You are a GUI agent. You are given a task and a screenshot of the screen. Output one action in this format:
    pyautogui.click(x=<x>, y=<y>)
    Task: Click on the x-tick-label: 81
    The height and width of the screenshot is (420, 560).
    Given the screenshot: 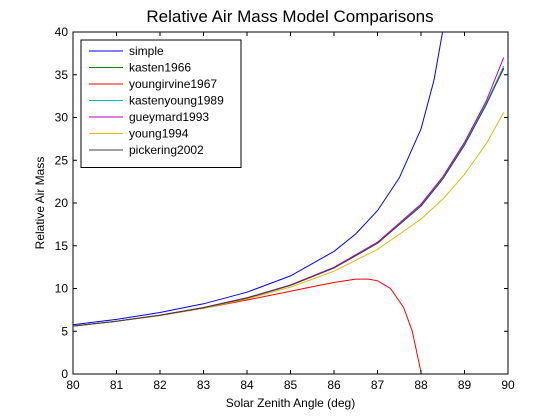 What is the action you would take?
    pyautogui.click(x=117, y=385)
    